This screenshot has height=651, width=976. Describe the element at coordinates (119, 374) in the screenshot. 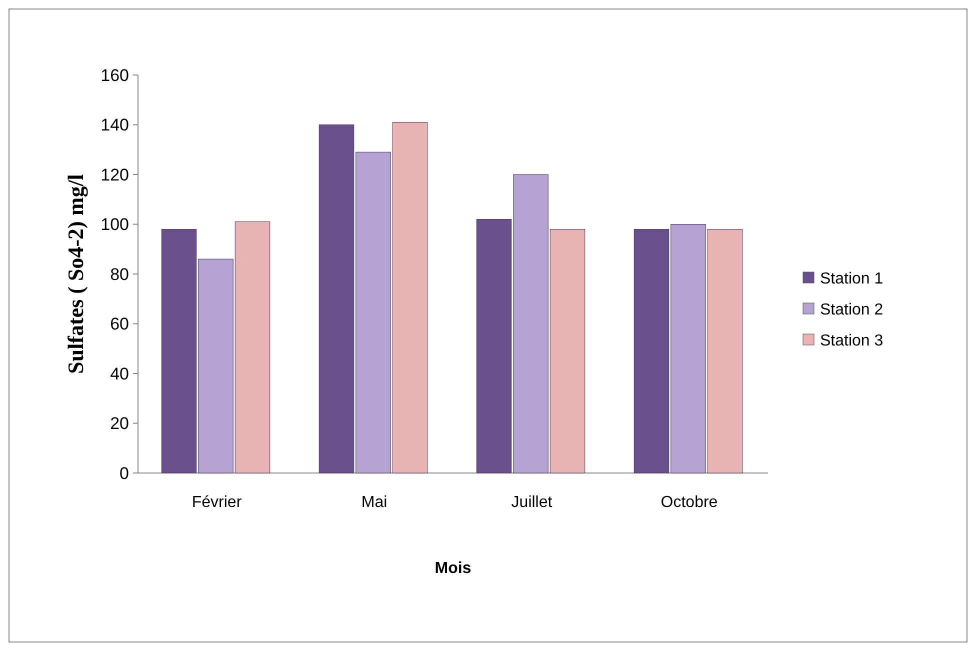

I see `y-tick-label: 40` at that location.